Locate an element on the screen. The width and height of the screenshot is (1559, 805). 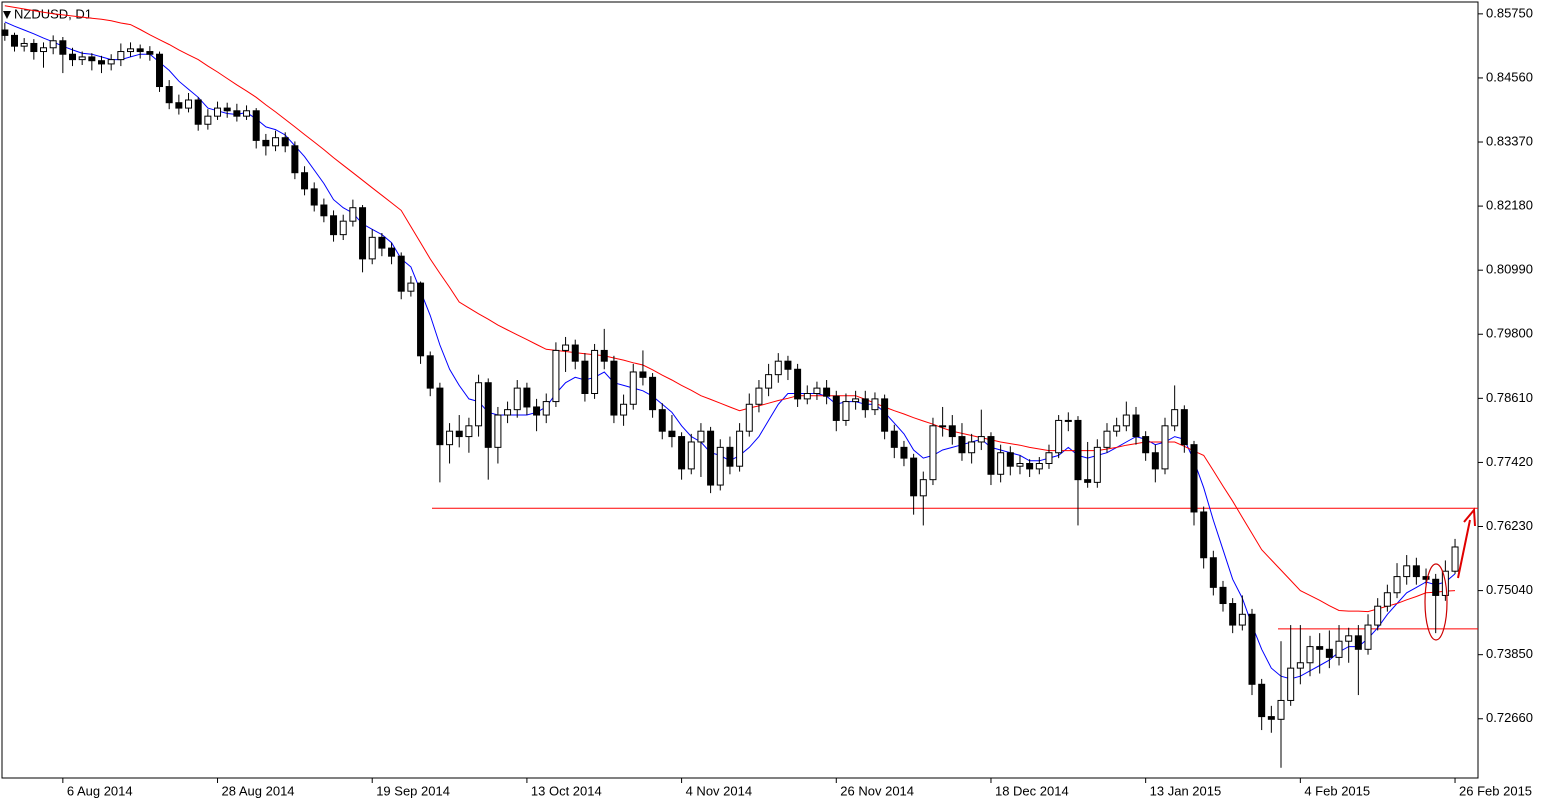
y-tick-label: 0.84560 is located at coordinates (1509, 76).